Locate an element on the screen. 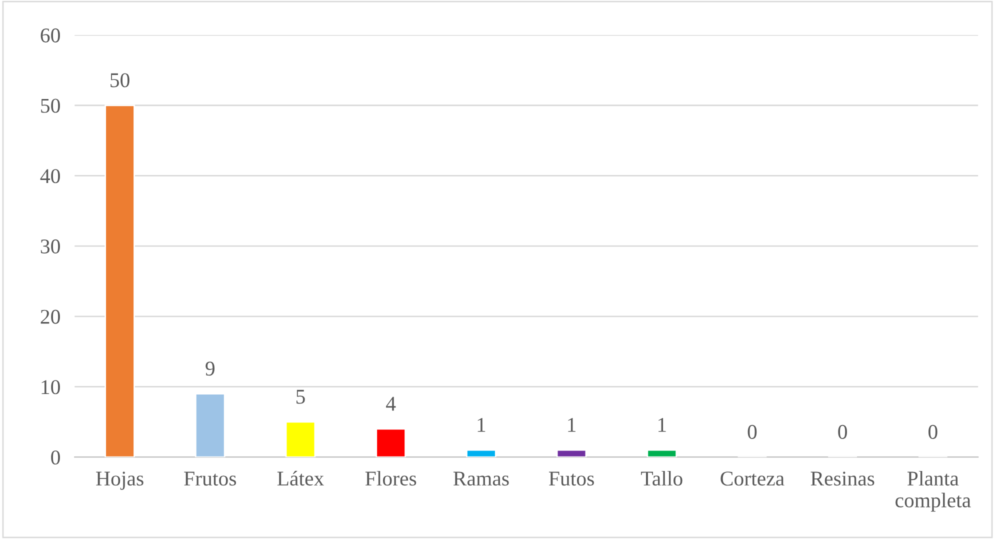  x-tick-label: Futos is located at coordinates (571, 479).